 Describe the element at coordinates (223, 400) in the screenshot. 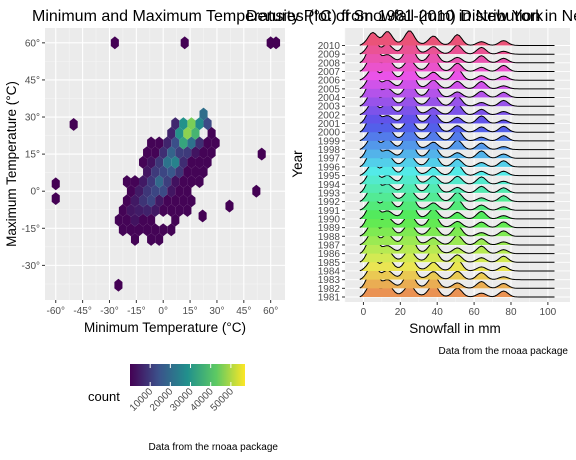

I see `legend-tick-label: 50000` at that location.